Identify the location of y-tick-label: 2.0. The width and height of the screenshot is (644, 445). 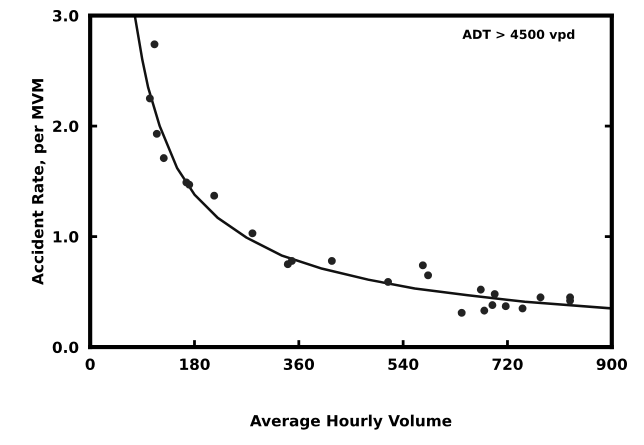
(65, 126).